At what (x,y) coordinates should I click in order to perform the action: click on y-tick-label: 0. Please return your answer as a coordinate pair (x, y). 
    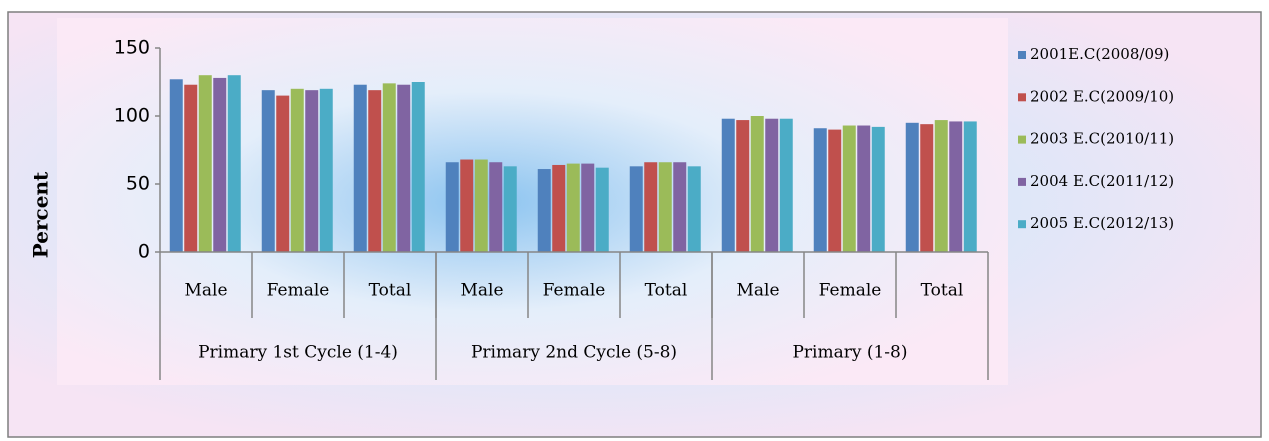
    Looking at the image, I should click on (144, 252).